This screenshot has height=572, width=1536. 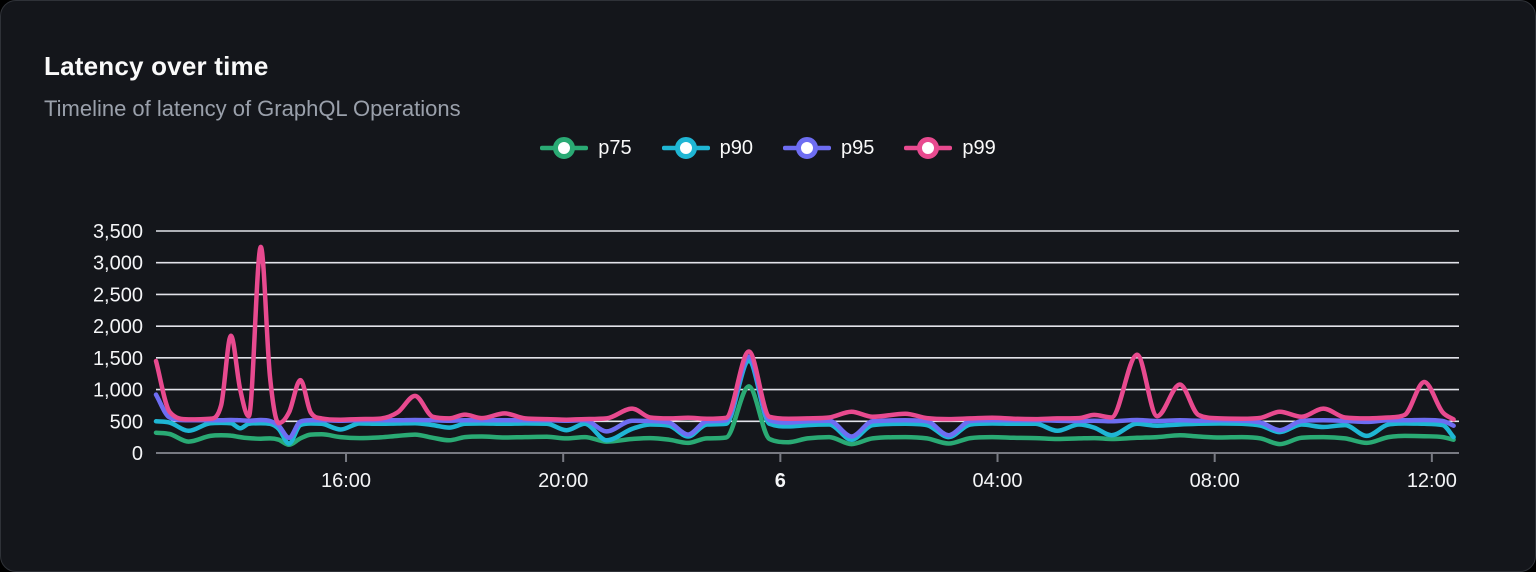 What do you see at coordinates (979, 147) in the screenshot?
I see `legend-label: p99` at bounding box center [979, 147].